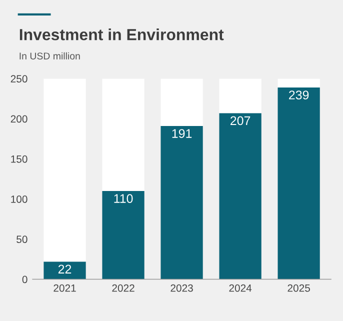 The height and width of the screenshot is (321, 343). What do you see at coordinates (65, 288) in the screenshot?
I see `x-tick-label: 2021` at bounding box center [65, 288].